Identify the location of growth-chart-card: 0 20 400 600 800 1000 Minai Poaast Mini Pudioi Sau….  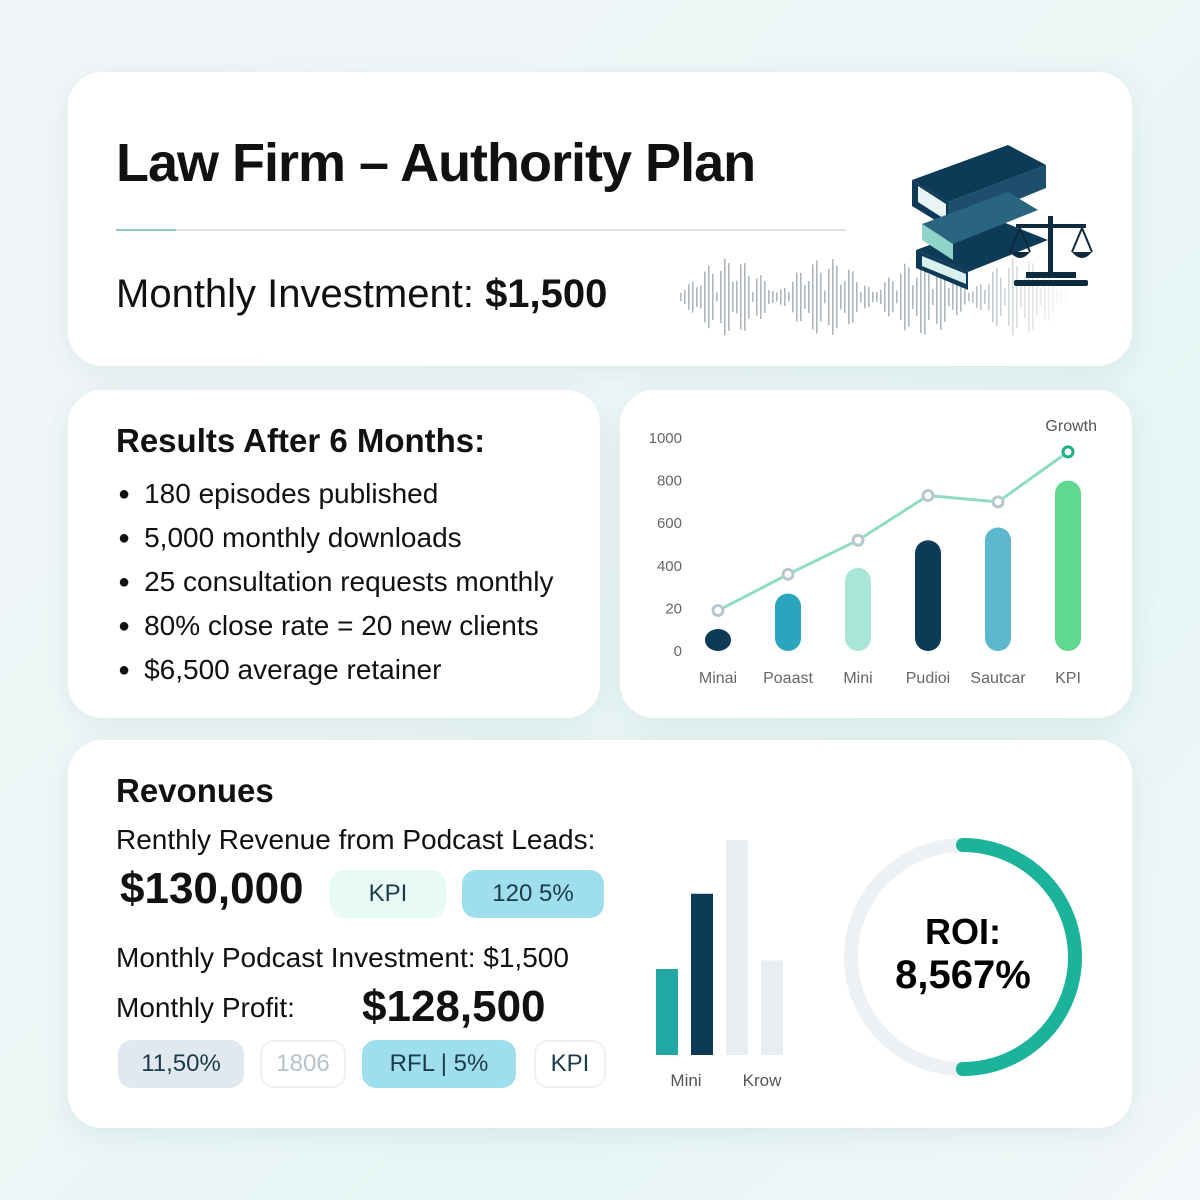
(876, 554).